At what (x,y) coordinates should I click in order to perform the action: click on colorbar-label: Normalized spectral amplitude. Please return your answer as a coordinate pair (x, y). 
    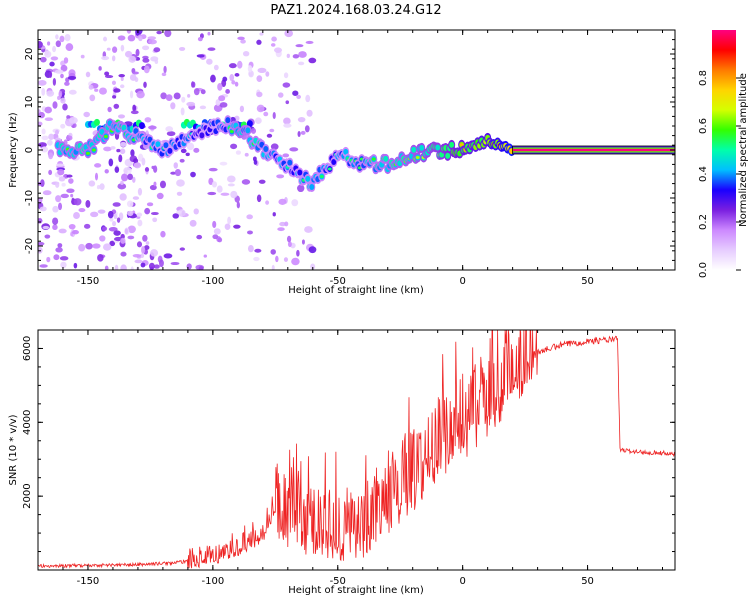
    Looking at the image, I should click on (743, 150).